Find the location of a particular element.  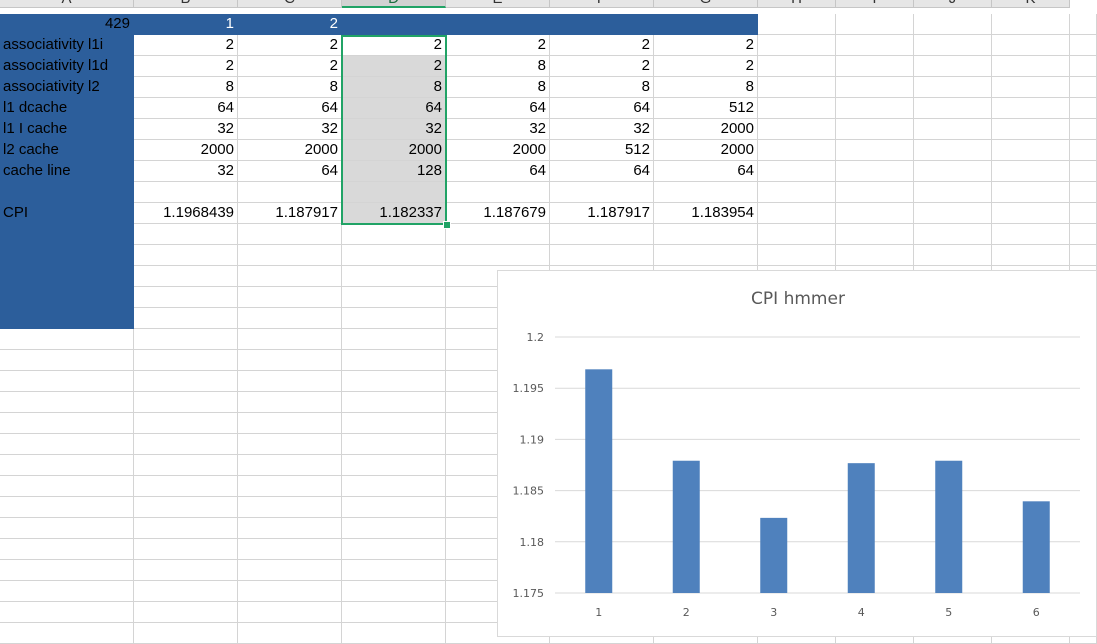

cell-i4 is located at coordinates (875, 87).